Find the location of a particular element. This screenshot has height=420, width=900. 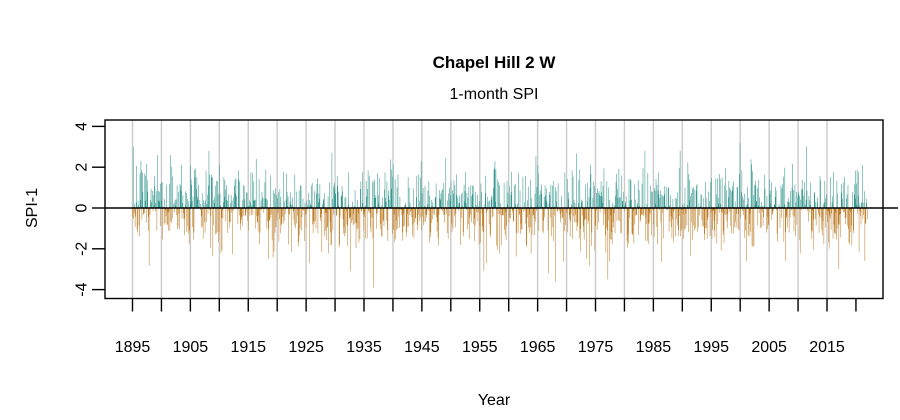

x-tick-label: 1895 is located at coordinates (133, 347).